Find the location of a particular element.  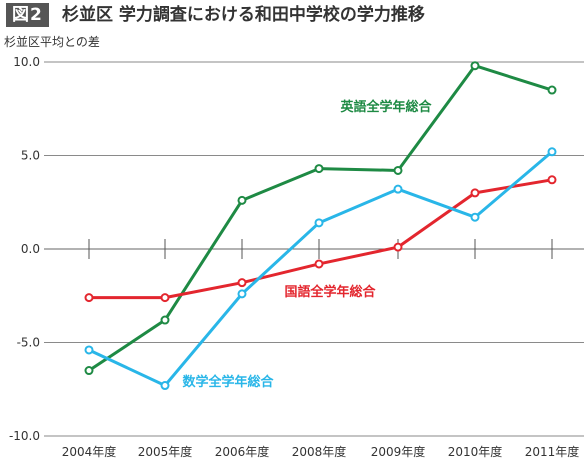

y-tick-label: 0.0 is located at coordinates (30, 249).